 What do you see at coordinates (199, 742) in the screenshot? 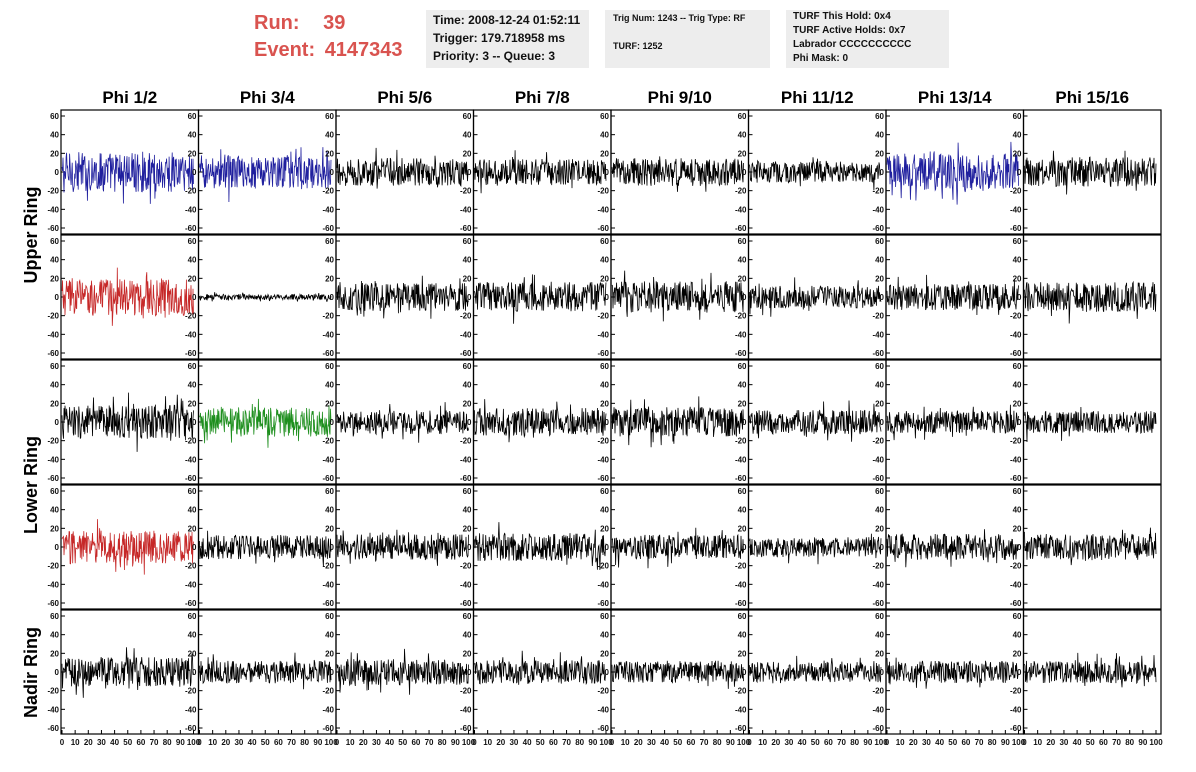
I see `x-tick-label: 0` at bounding box center [199, 742].